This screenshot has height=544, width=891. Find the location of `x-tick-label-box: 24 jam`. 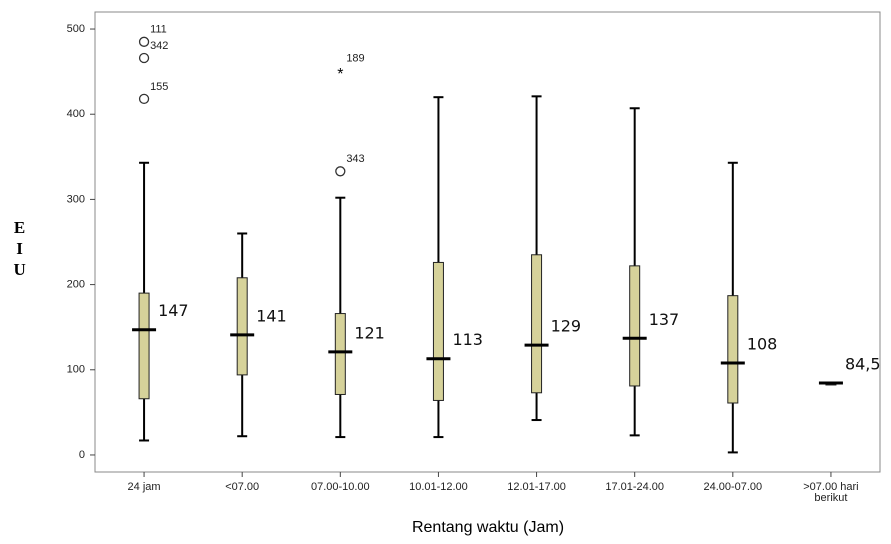

x-tick-label-box: 24 jam is located at coordinates (144, 487).